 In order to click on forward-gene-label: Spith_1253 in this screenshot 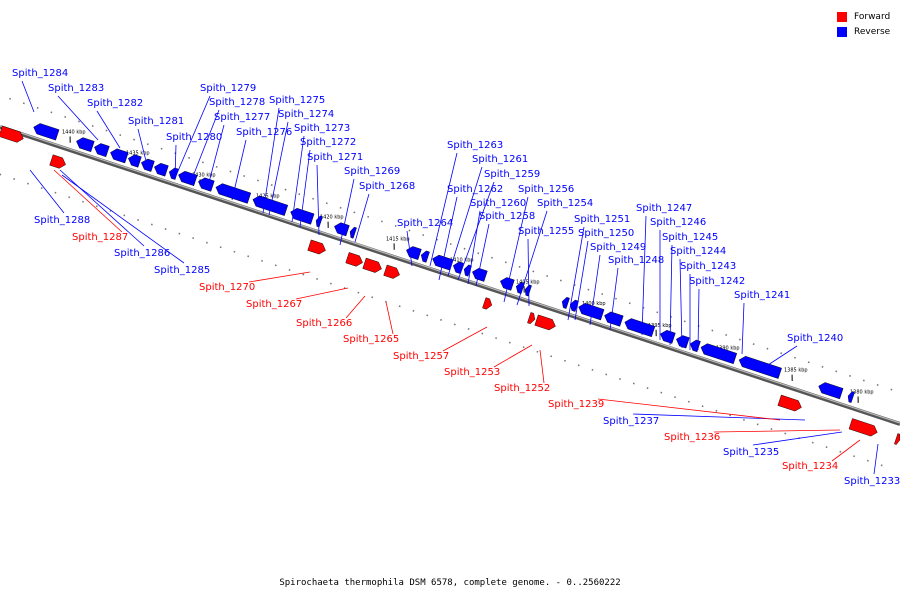, I will do `click(472, 372)`.